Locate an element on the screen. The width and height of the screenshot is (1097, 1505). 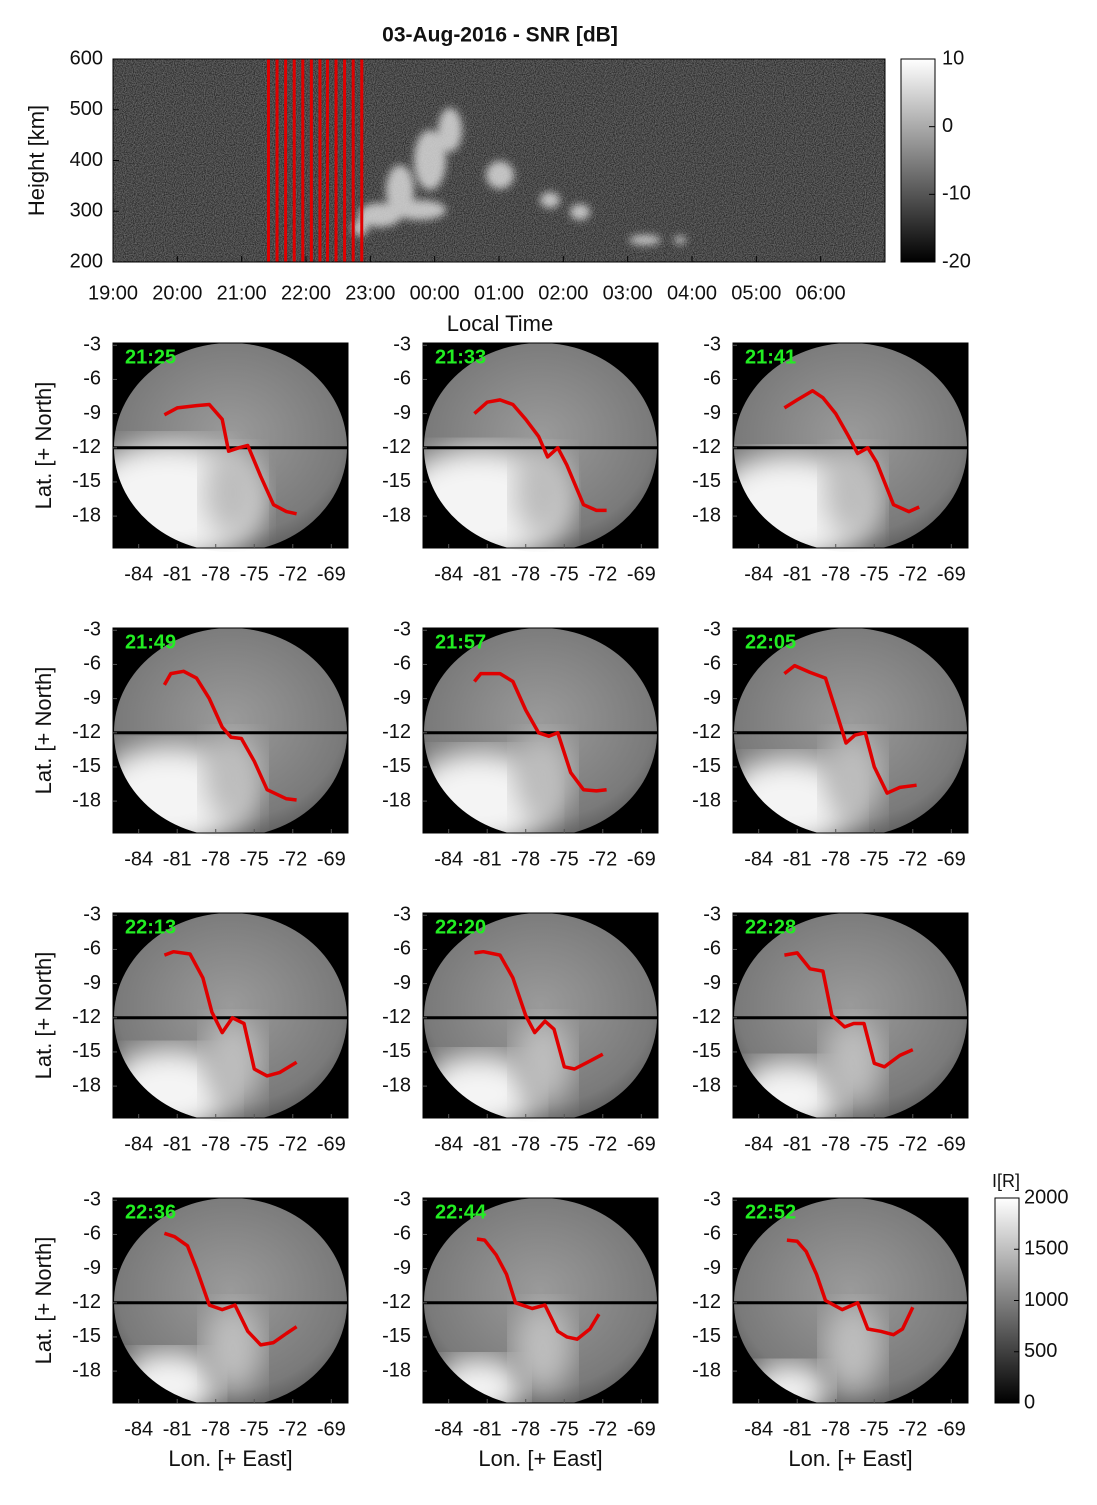
chart-title: 03-Aug-2016 - SNR [dB] is located at coordinates (500, 35).